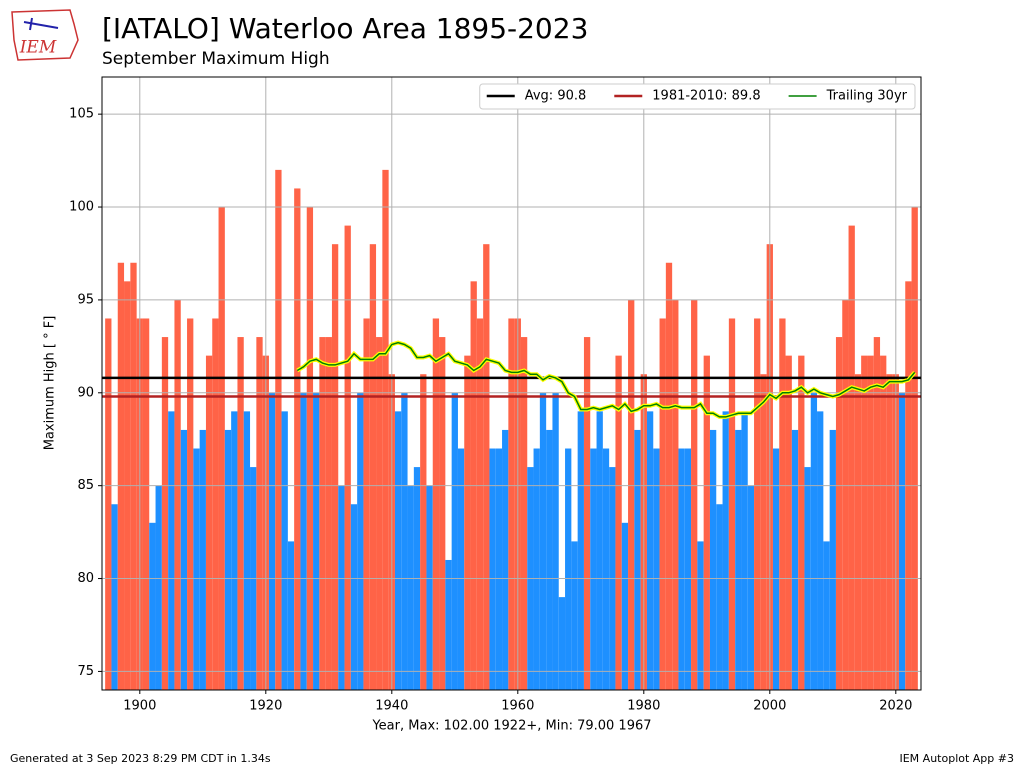  What do you see at coordinates (345, 28) in the screenshot?
I see `chart-title: [IATALO] Waterloo Area 1895-2023` at bounding box center [345, 28].